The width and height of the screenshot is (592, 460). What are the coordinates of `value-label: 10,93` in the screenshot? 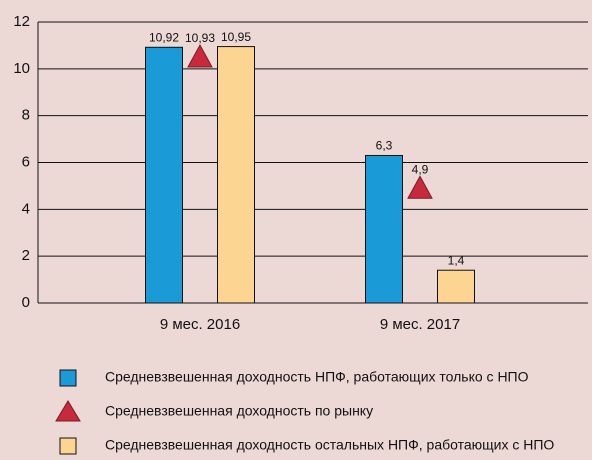 It's located at (200, 38).